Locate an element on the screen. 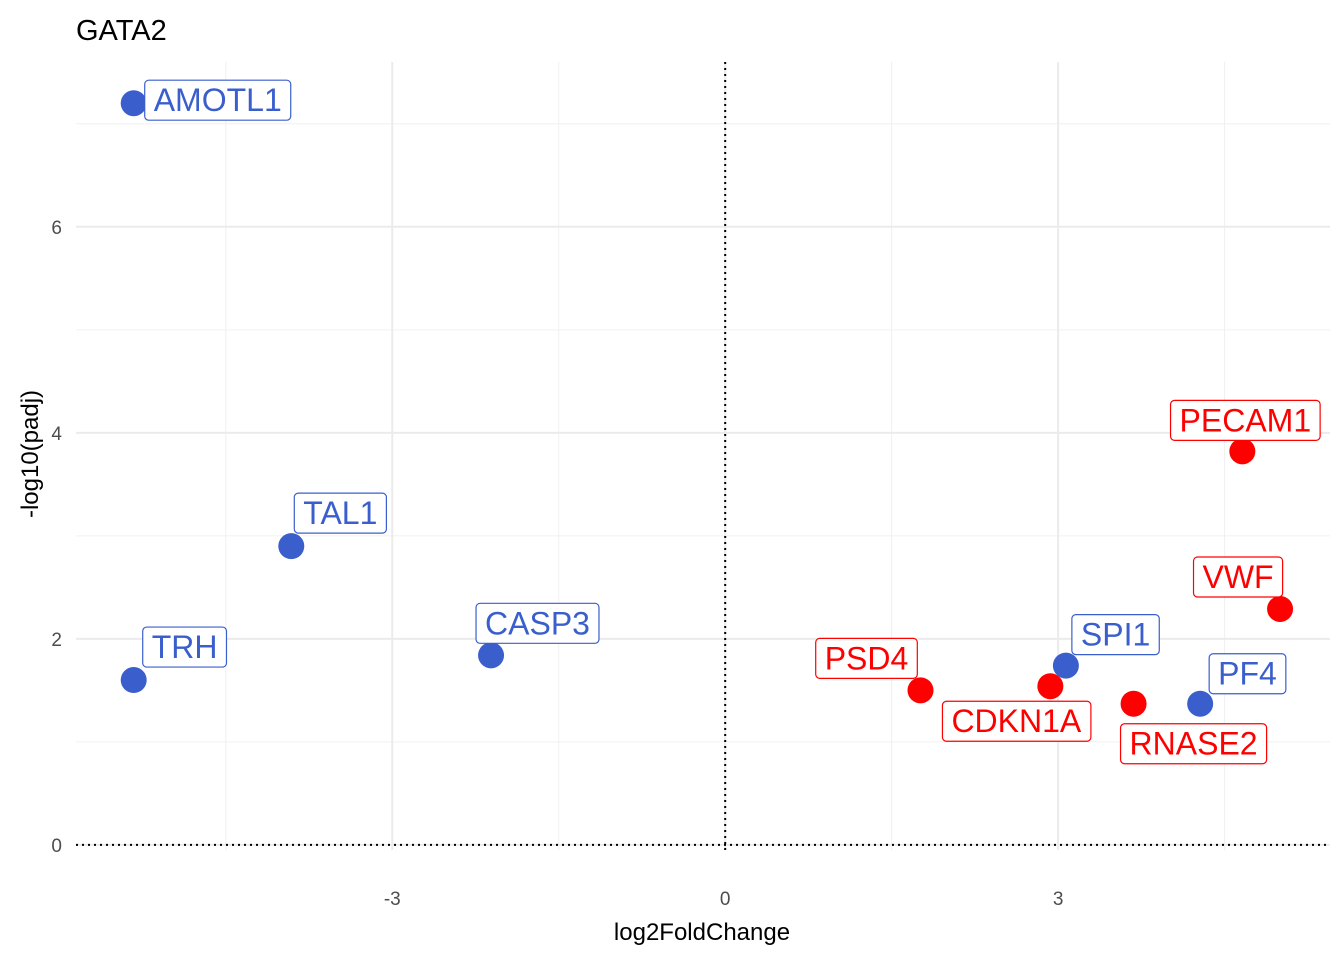 The height and width of the screenshot is (960, 1344). x-axis-title: log2FoldChange is located at coordinates (702, 932).